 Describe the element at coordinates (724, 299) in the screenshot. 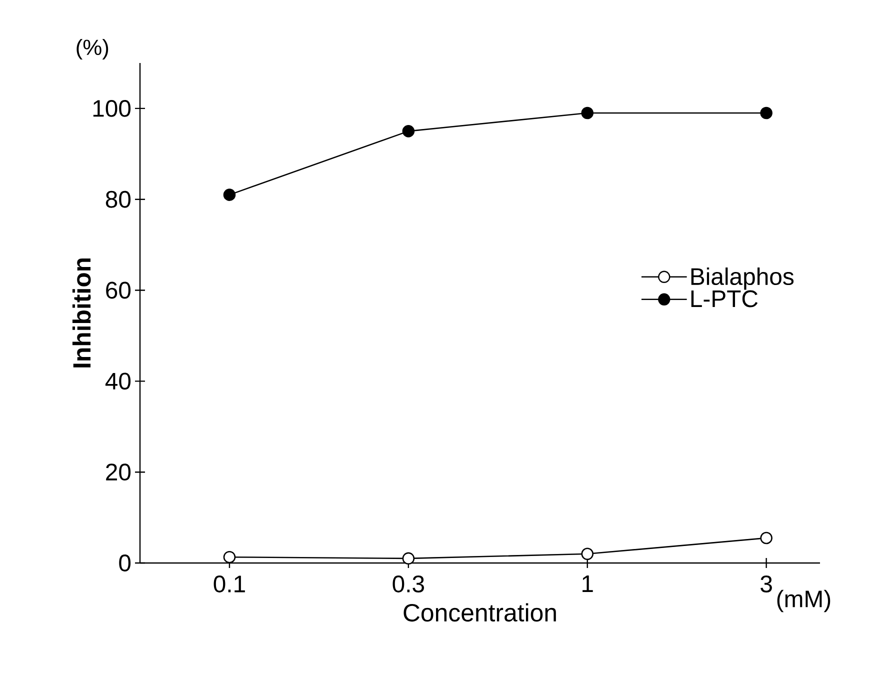

I see `legend-label: L-PTC` at that location.